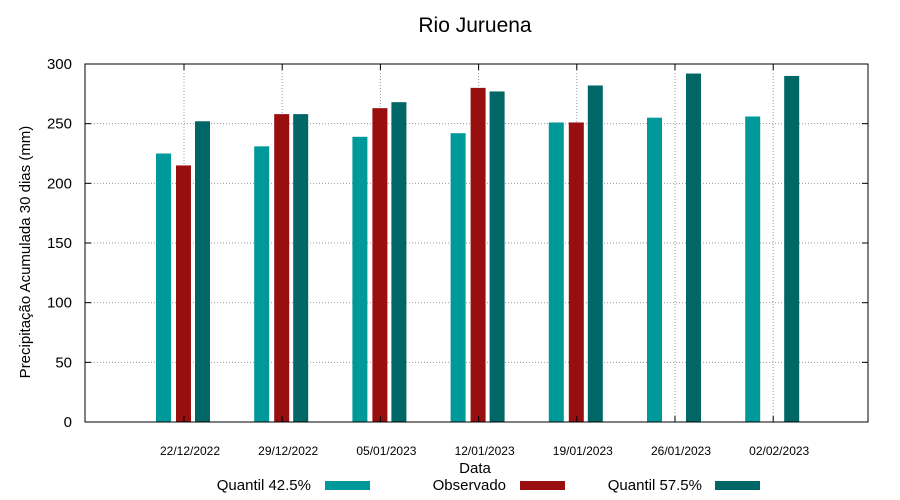 The image size is (900, 500). I want to click on y-tick-label: 0, so click(68, 422).